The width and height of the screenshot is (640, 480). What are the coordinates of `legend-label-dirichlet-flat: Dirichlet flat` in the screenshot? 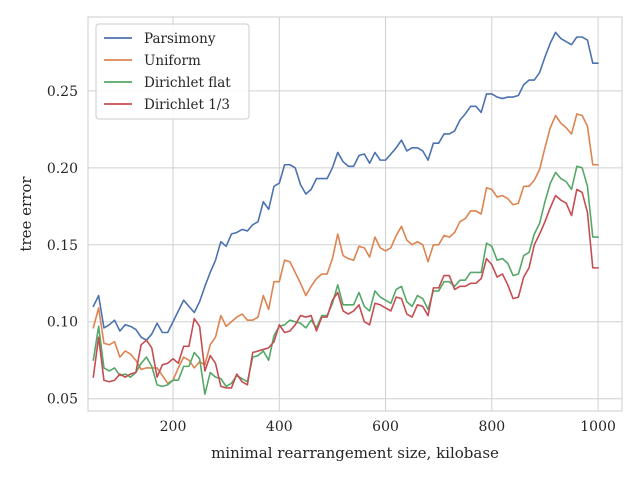 It's located at (187, 83).